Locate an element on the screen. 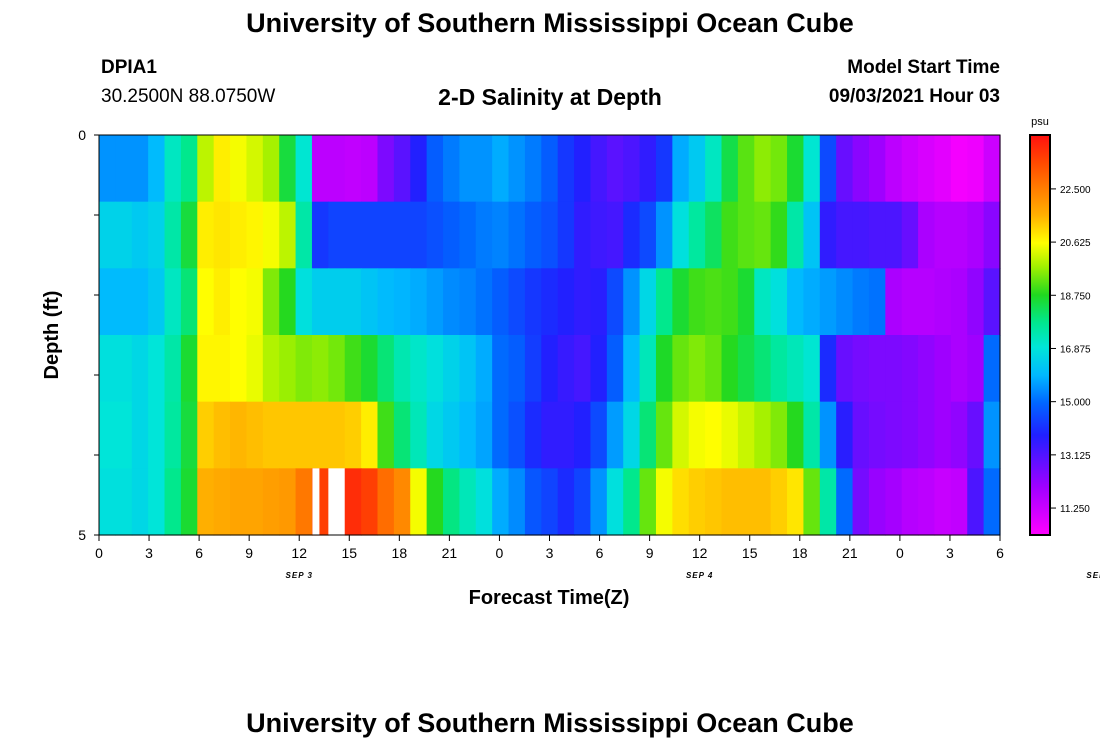  station-coordinates: 30.2500N 88.0750W is located at coordinates (188, 96).